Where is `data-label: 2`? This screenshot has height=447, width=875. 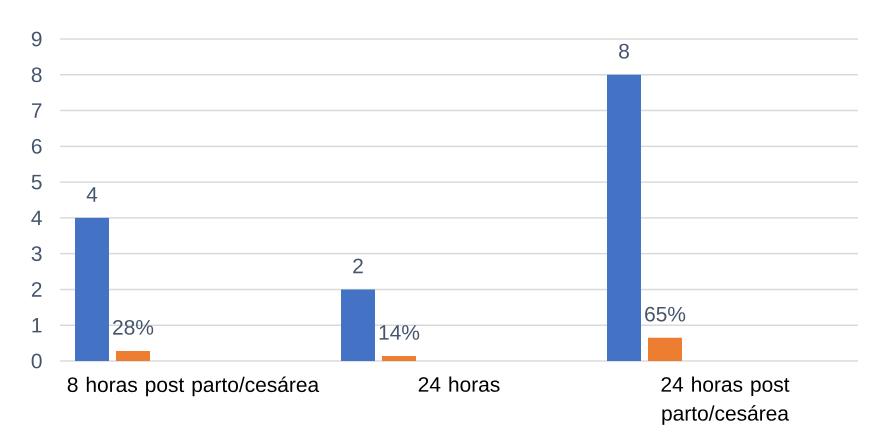
data-label: 2 is located at coordinates (358, 266).